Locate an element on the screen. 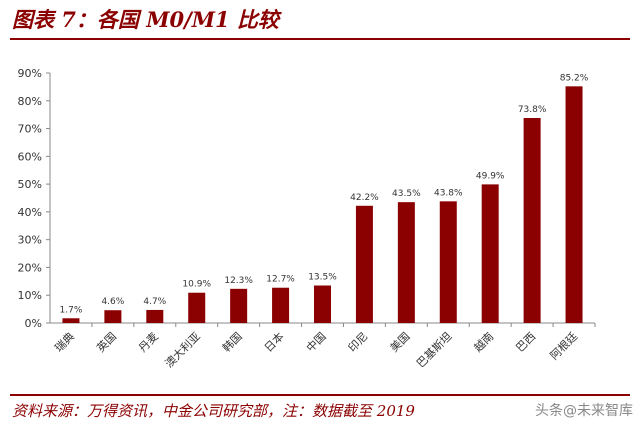 This screenshot has width=640, height=433. data-label: 1.7% is located at coordinates (71, 310).